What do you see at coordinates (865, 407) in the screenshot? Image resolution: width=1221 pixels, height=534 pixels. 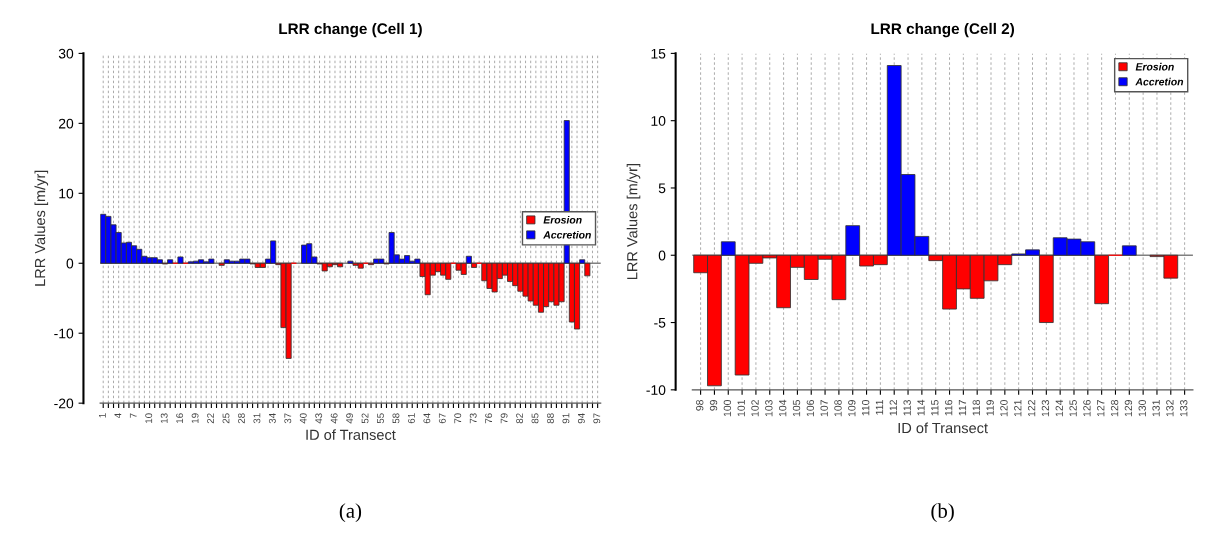 I see `x-tick-label: 110` at bounding box center [865, 407].